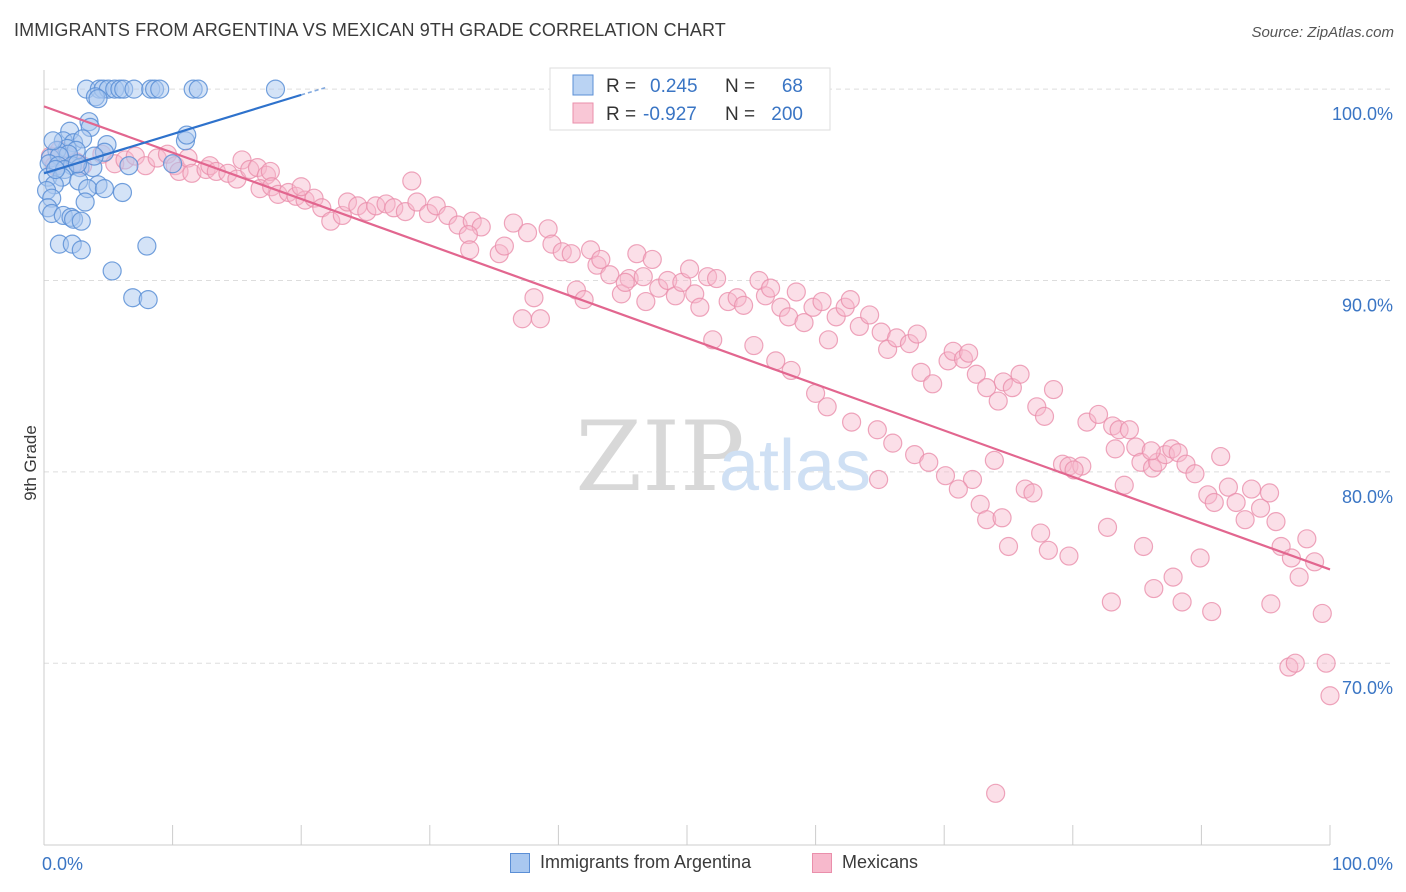 The image size is (1406, 892). I want to click on stats-n-value-mexican: 200, so click(787, 114).